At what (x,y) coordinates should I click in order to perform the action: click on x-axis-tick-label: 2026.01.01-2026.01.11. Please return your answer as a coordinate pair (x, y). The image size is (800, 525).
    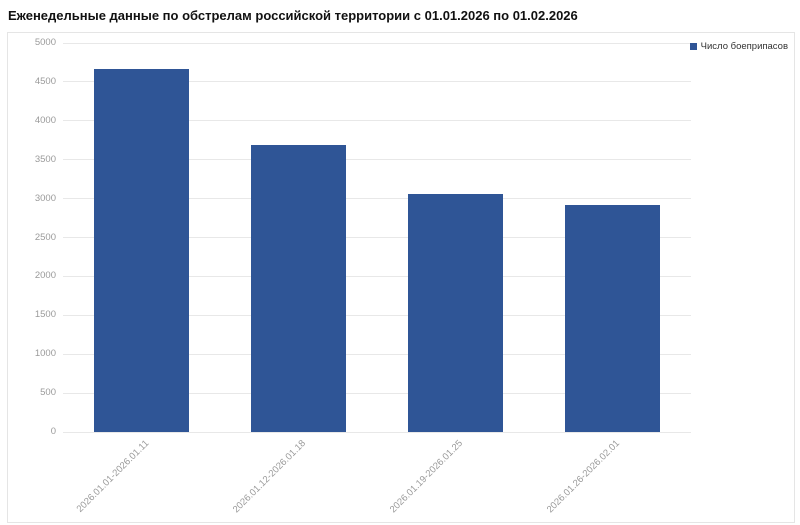
    Looking at the image, I should click on (113, 476).